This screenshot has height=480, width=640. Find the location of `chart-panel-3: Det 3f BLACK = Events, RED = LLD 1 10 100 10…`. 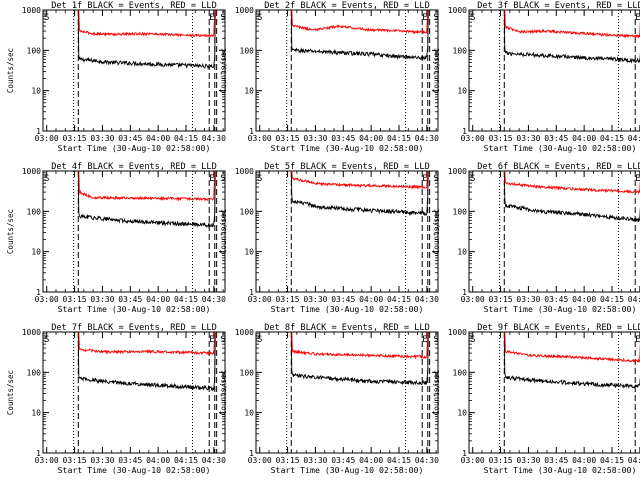

chart-panel-3: Det 3f BLACK = Events, RED = LLD 1 10 100 10… is located at coordinates (536, 77).